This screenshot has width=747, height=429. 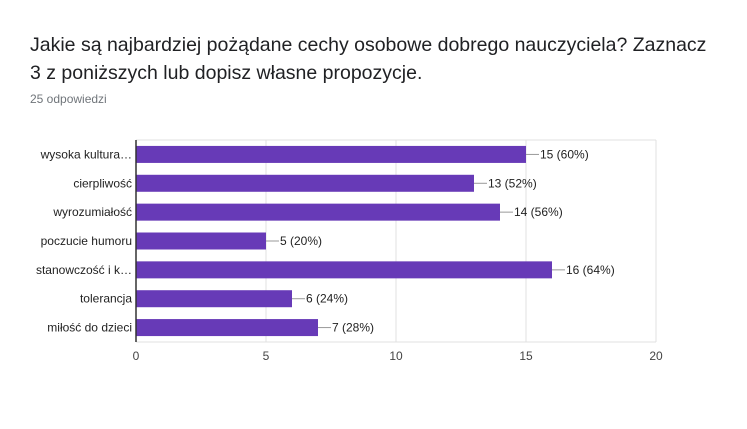 What do you see at coordinates (102, 183) in the screenshot?
I see `category-label: cierpliwość` at bounding box center [102, 183].